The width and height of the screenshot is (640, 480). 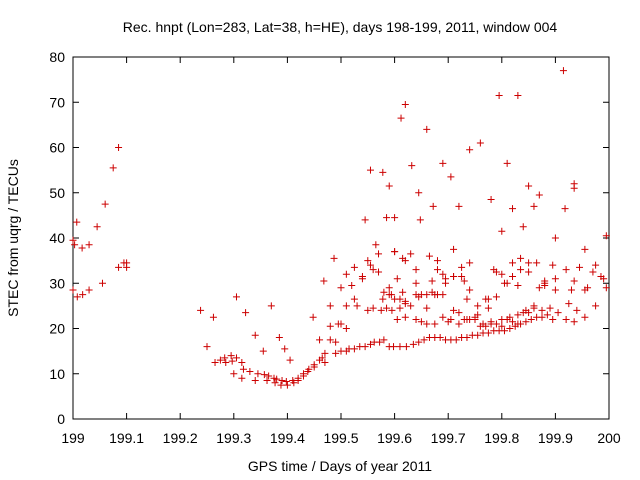 What do you see at coordinates (13, 238) in the screenshot?
I see `y-axis-label: STEC from uqrg / TECUs` at bounding box center [13, 238].